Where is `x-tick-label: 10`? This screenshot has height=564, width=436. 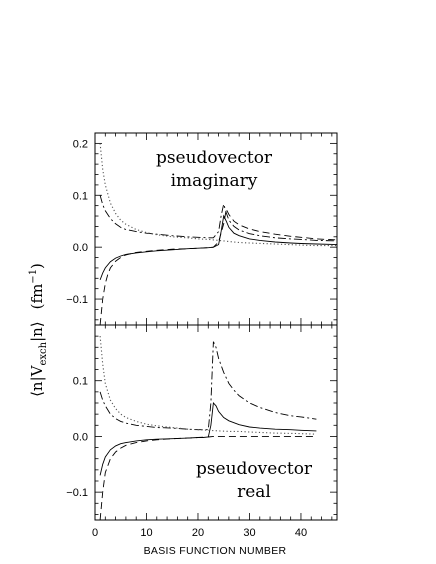
x-tick-label: 10 is located at coordinates (146, 533).